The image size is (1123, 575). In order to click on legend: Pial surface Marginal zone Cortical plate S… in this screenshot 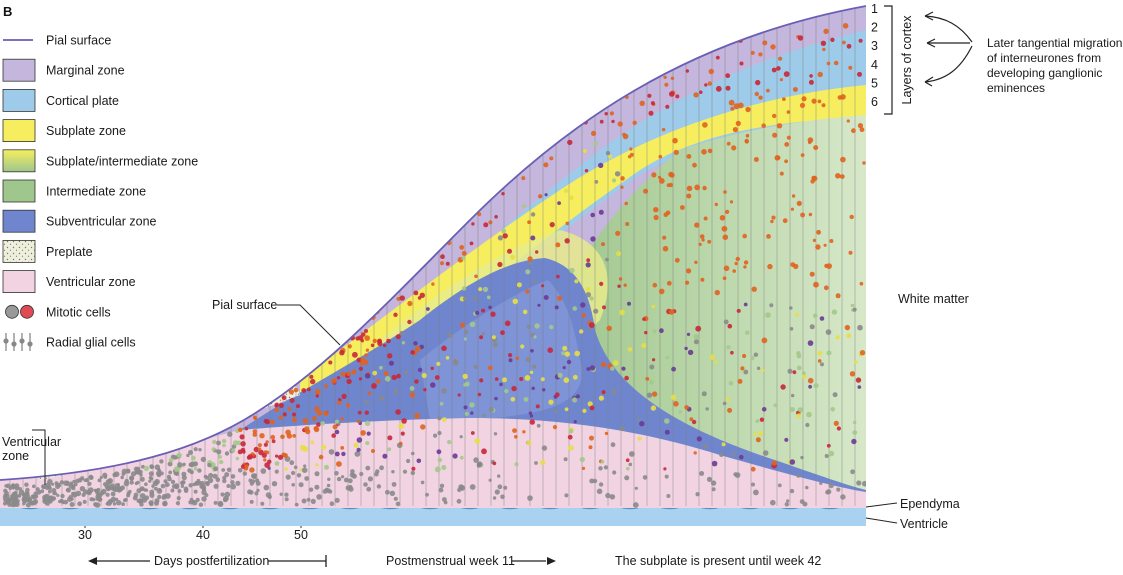, I will do `click(100, 192)`.